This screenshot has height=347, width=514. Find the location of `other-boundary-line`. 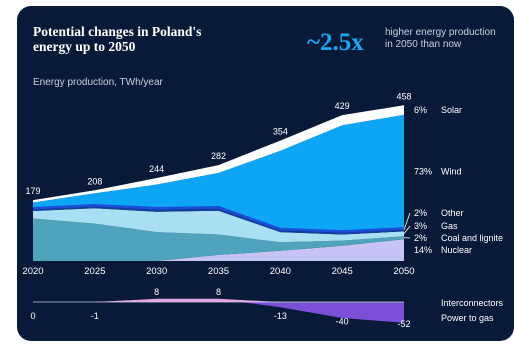

other-boundary-line is located at coordinates (218, 218).